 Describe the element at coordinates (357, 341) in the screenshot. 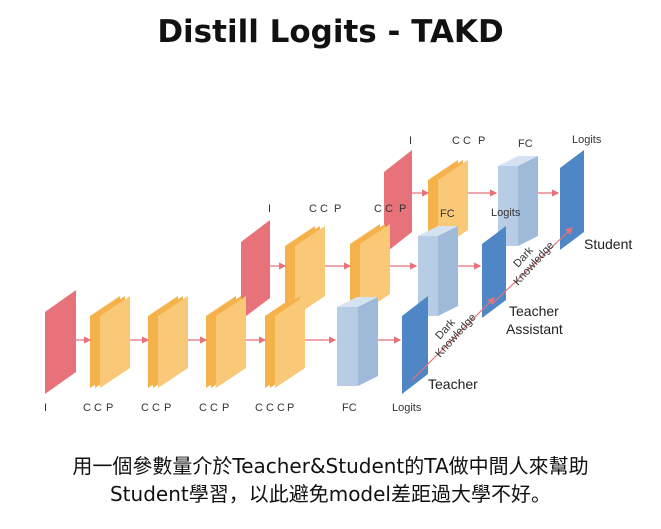

I see `teacher-fc-block` at that location.